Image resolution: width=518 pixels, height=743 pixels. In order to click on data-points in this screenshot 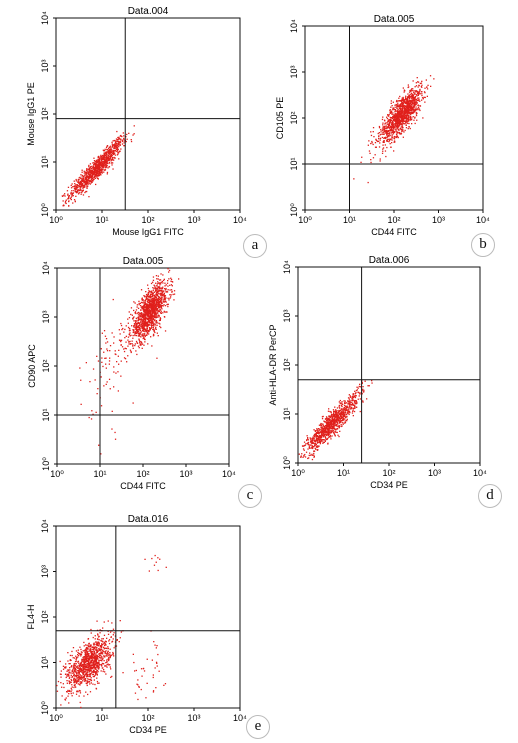, I will do `click(129, 361)`.